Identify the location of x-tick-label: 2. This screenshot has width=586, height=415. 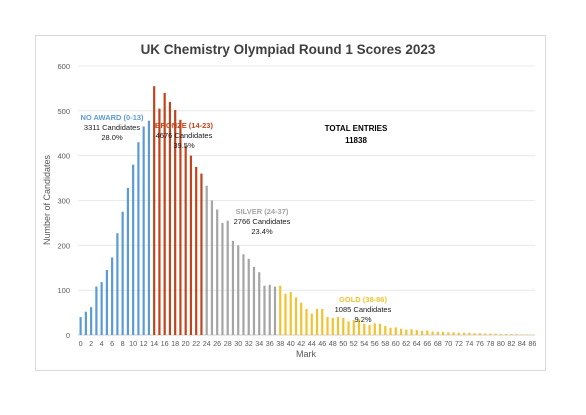
(91, 343).